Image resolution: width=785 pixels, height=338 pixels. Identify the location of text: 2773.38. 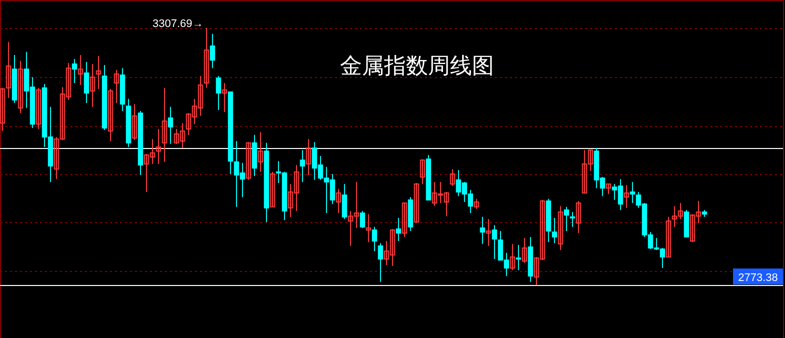
(758, 278).